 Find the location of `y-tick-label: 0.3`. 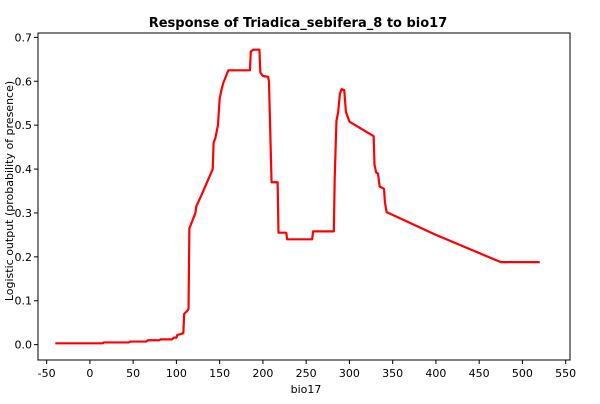

y-tick-label: 0.3 is located at coordinates (24, 213).